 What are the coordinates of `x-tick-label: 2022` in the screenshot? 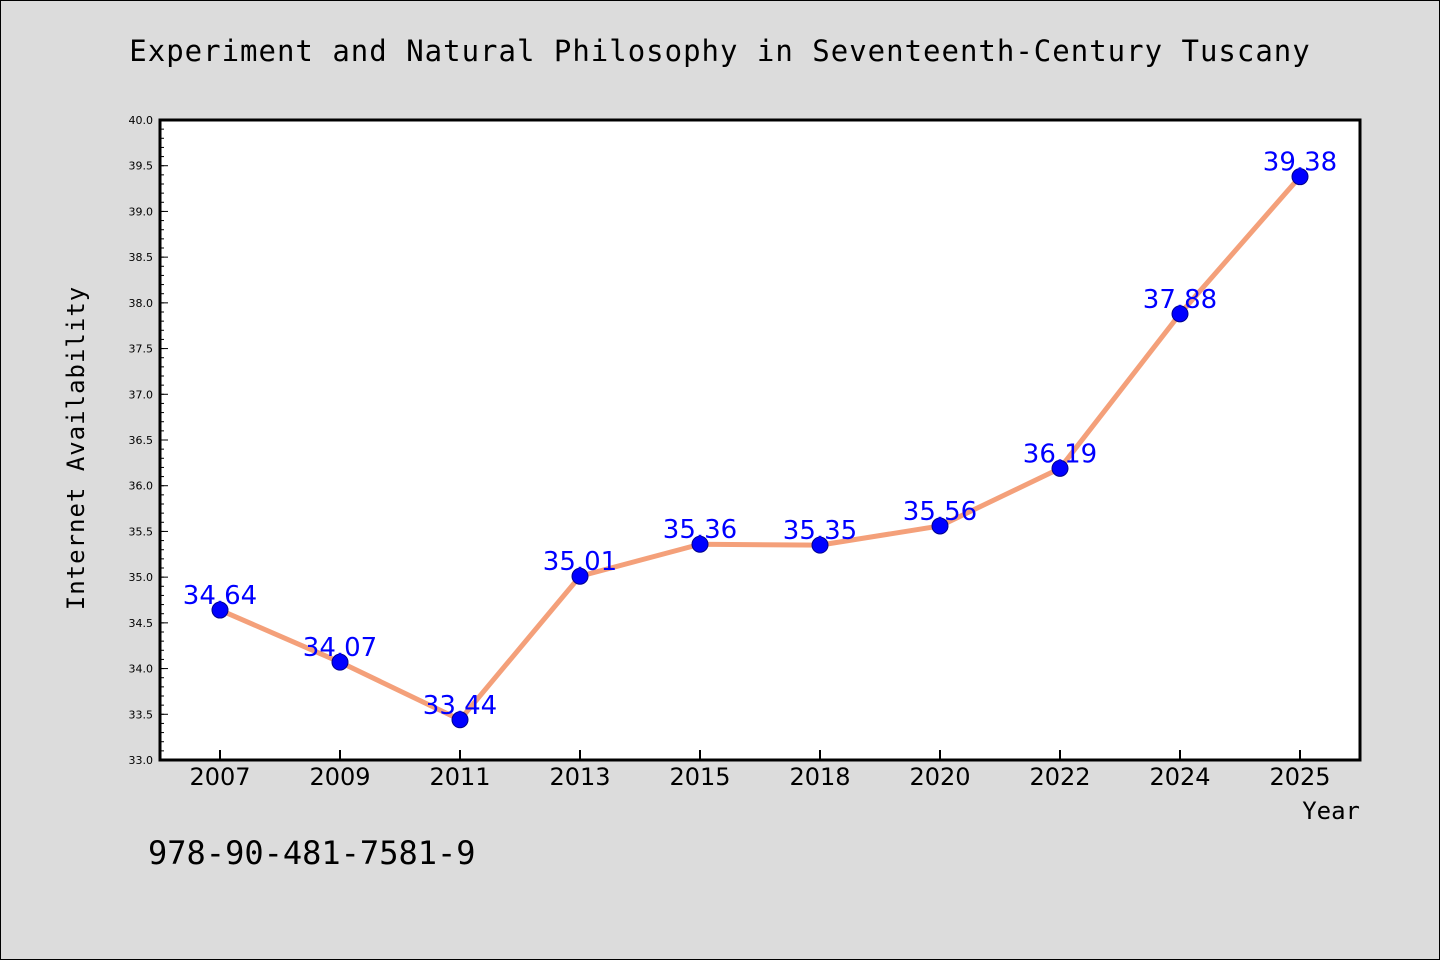 It's located at (1059, 777).